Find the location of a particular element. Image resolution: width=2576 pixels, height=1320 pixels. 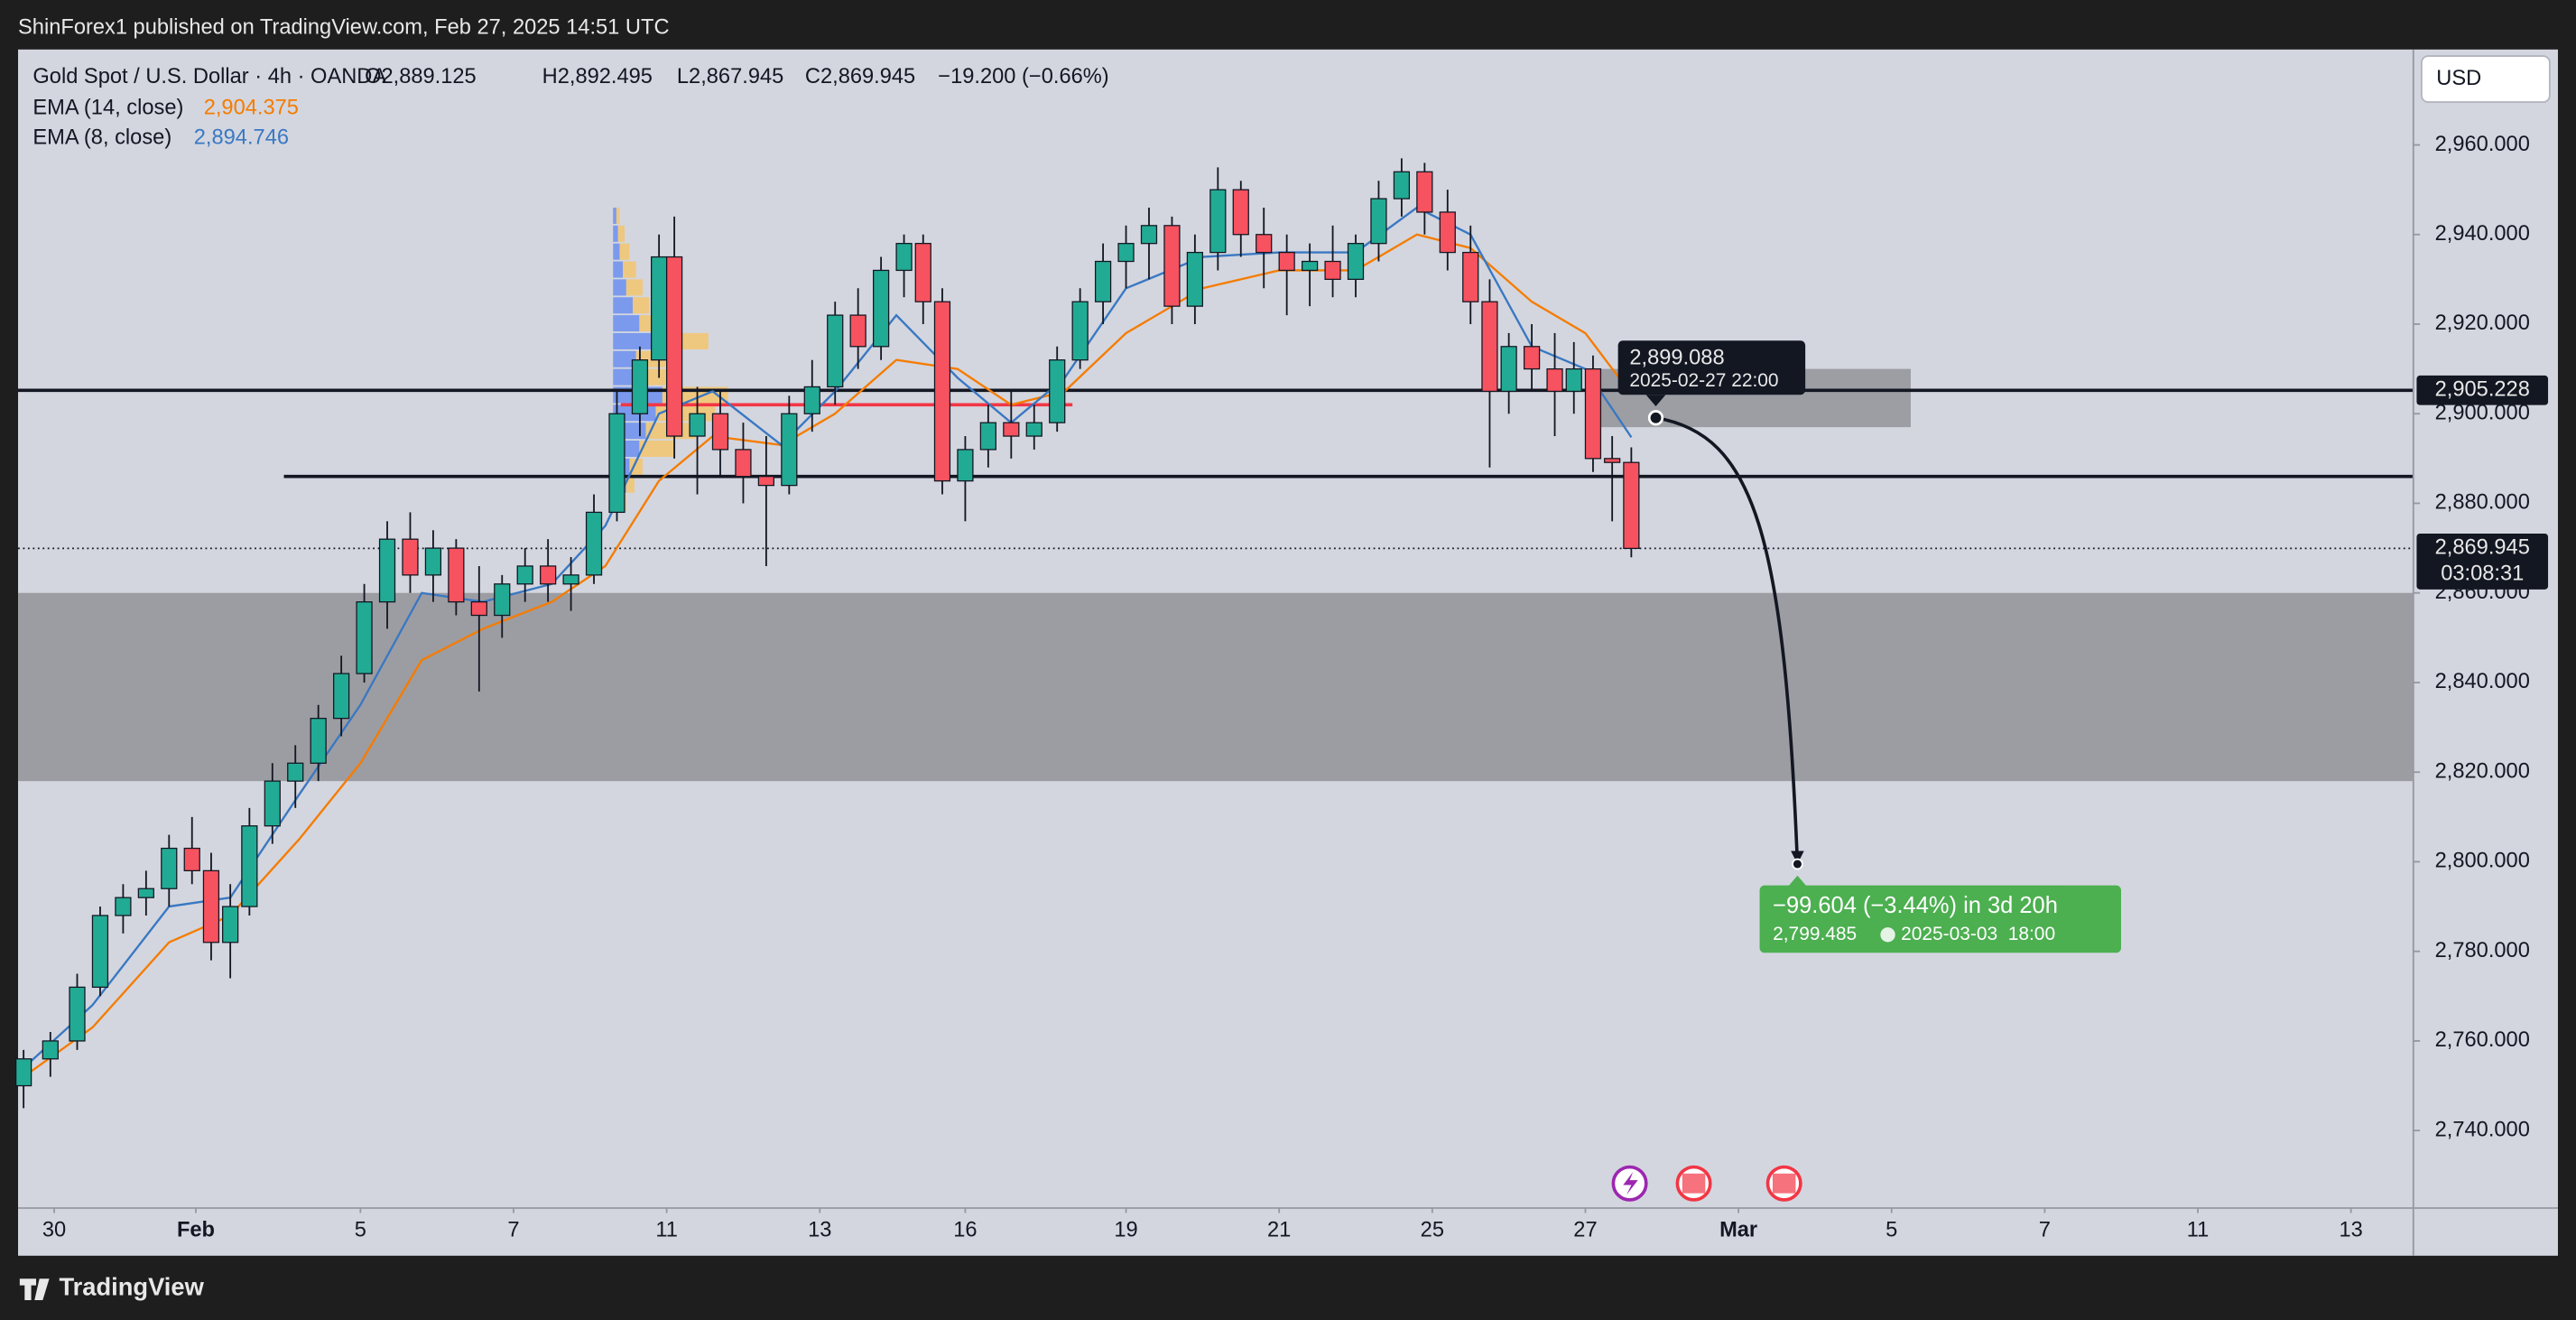

ohlc-low: L2,867.945 is located at coordinates (730, 77).